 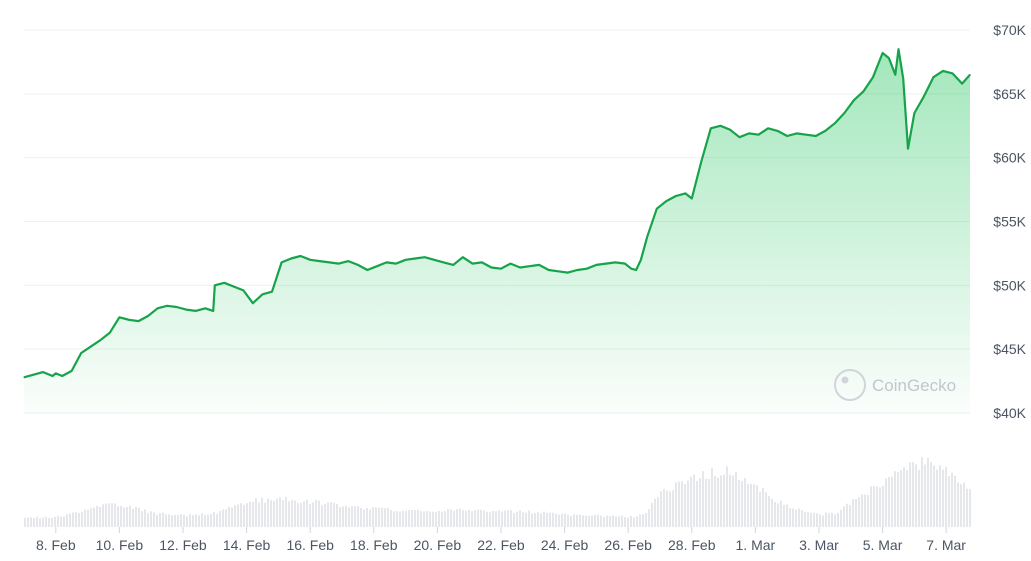 I want to click on x-tick-label: 7. Mar, so click(x=946, y=545).